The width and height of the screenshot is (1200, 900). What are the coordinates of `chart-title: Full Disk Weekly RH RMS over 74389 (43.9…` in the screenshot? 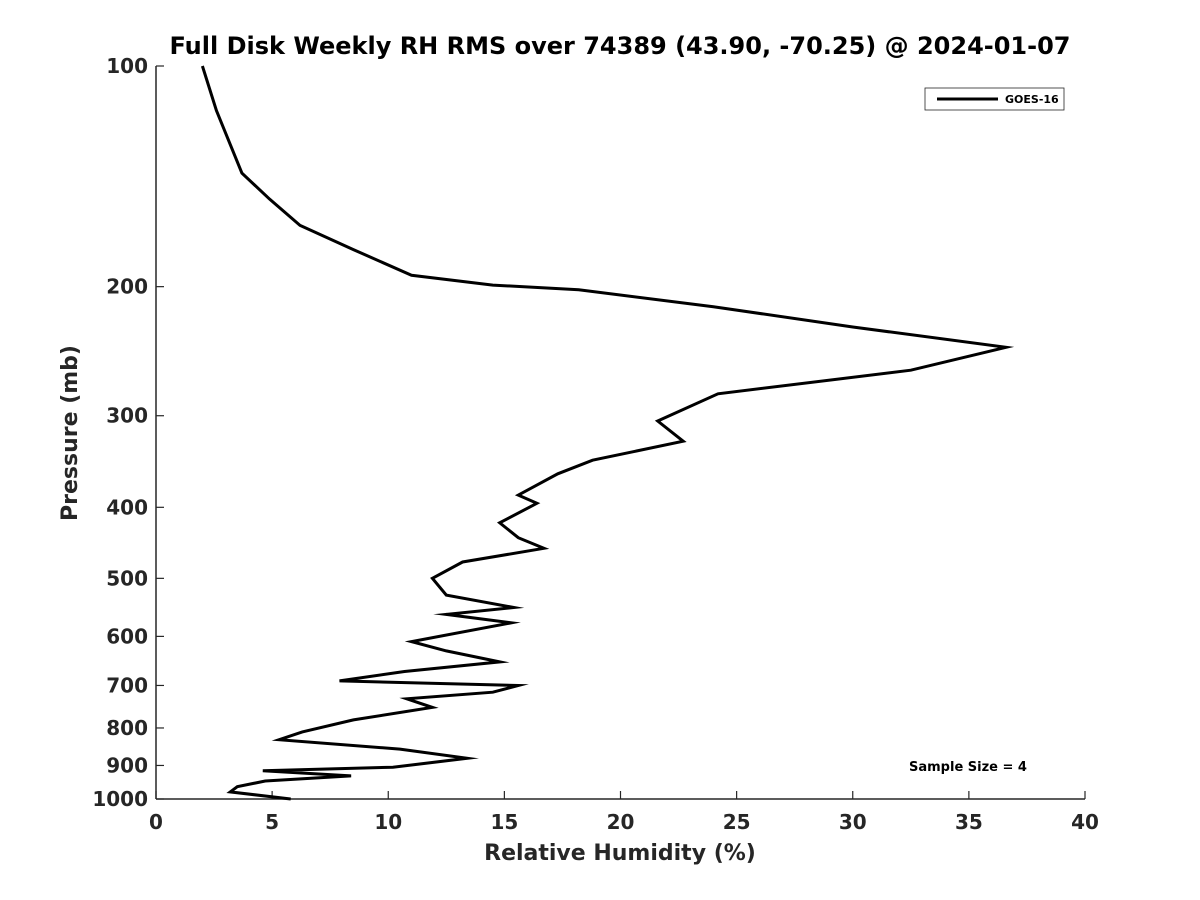 It's located at (619, 46).